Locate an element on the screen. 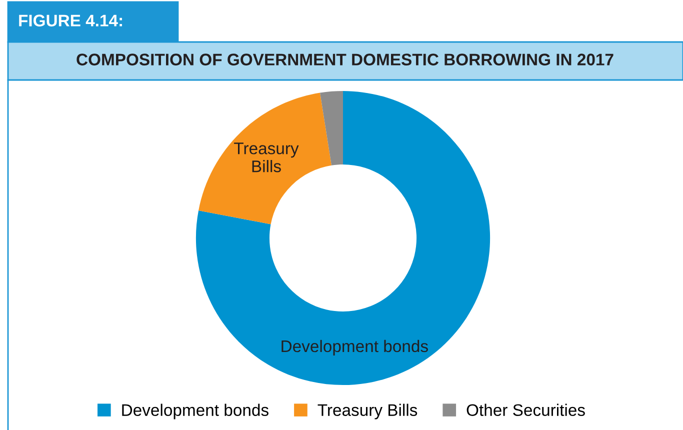 The height and width of the screenshot is (430, 683). slice-label: Development bonds is located at coordinates (355, 348).